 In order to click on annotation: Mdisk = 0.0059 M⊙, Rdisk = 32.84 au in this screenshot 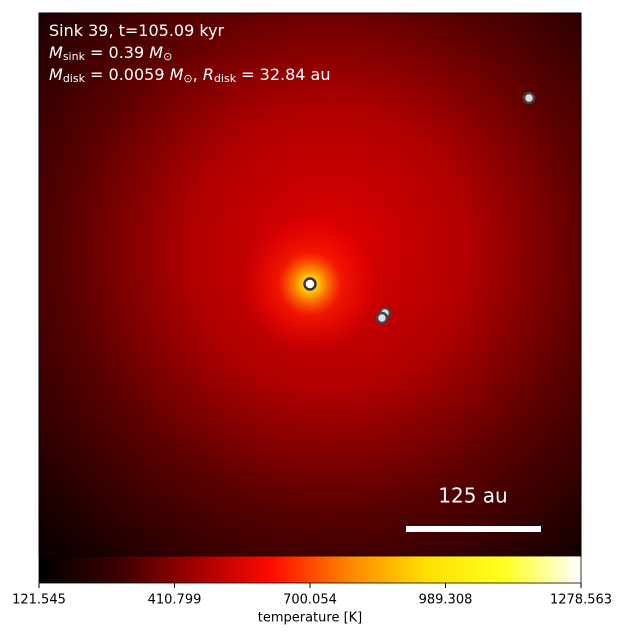, I will do `click(190, 75)`.